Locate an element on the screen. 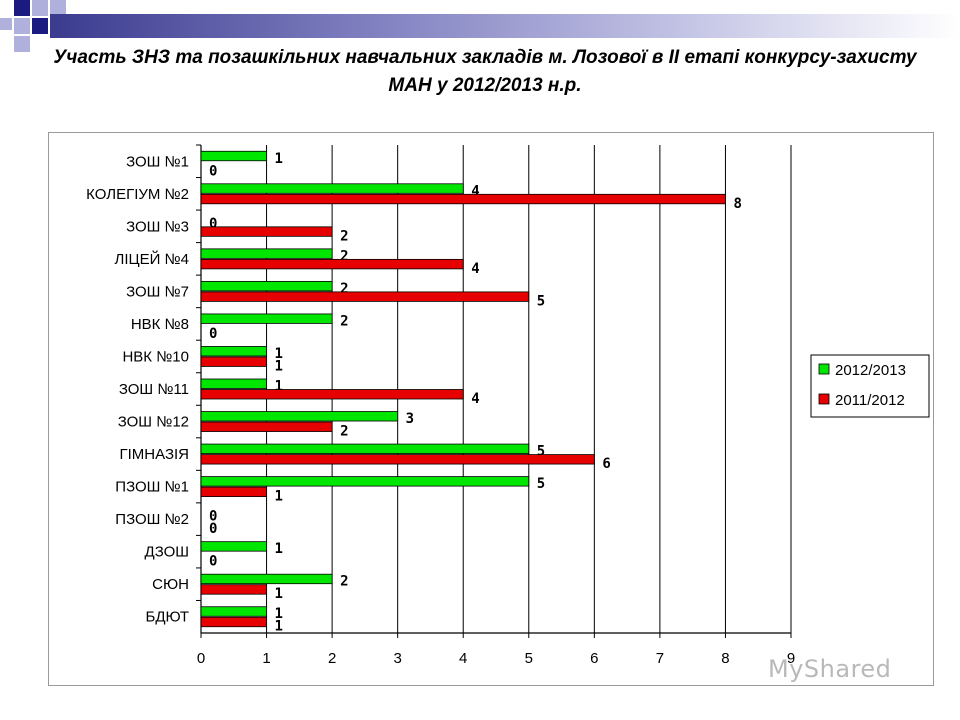  category-label: ЗОШ №3 is located at coordinates (157, 226).